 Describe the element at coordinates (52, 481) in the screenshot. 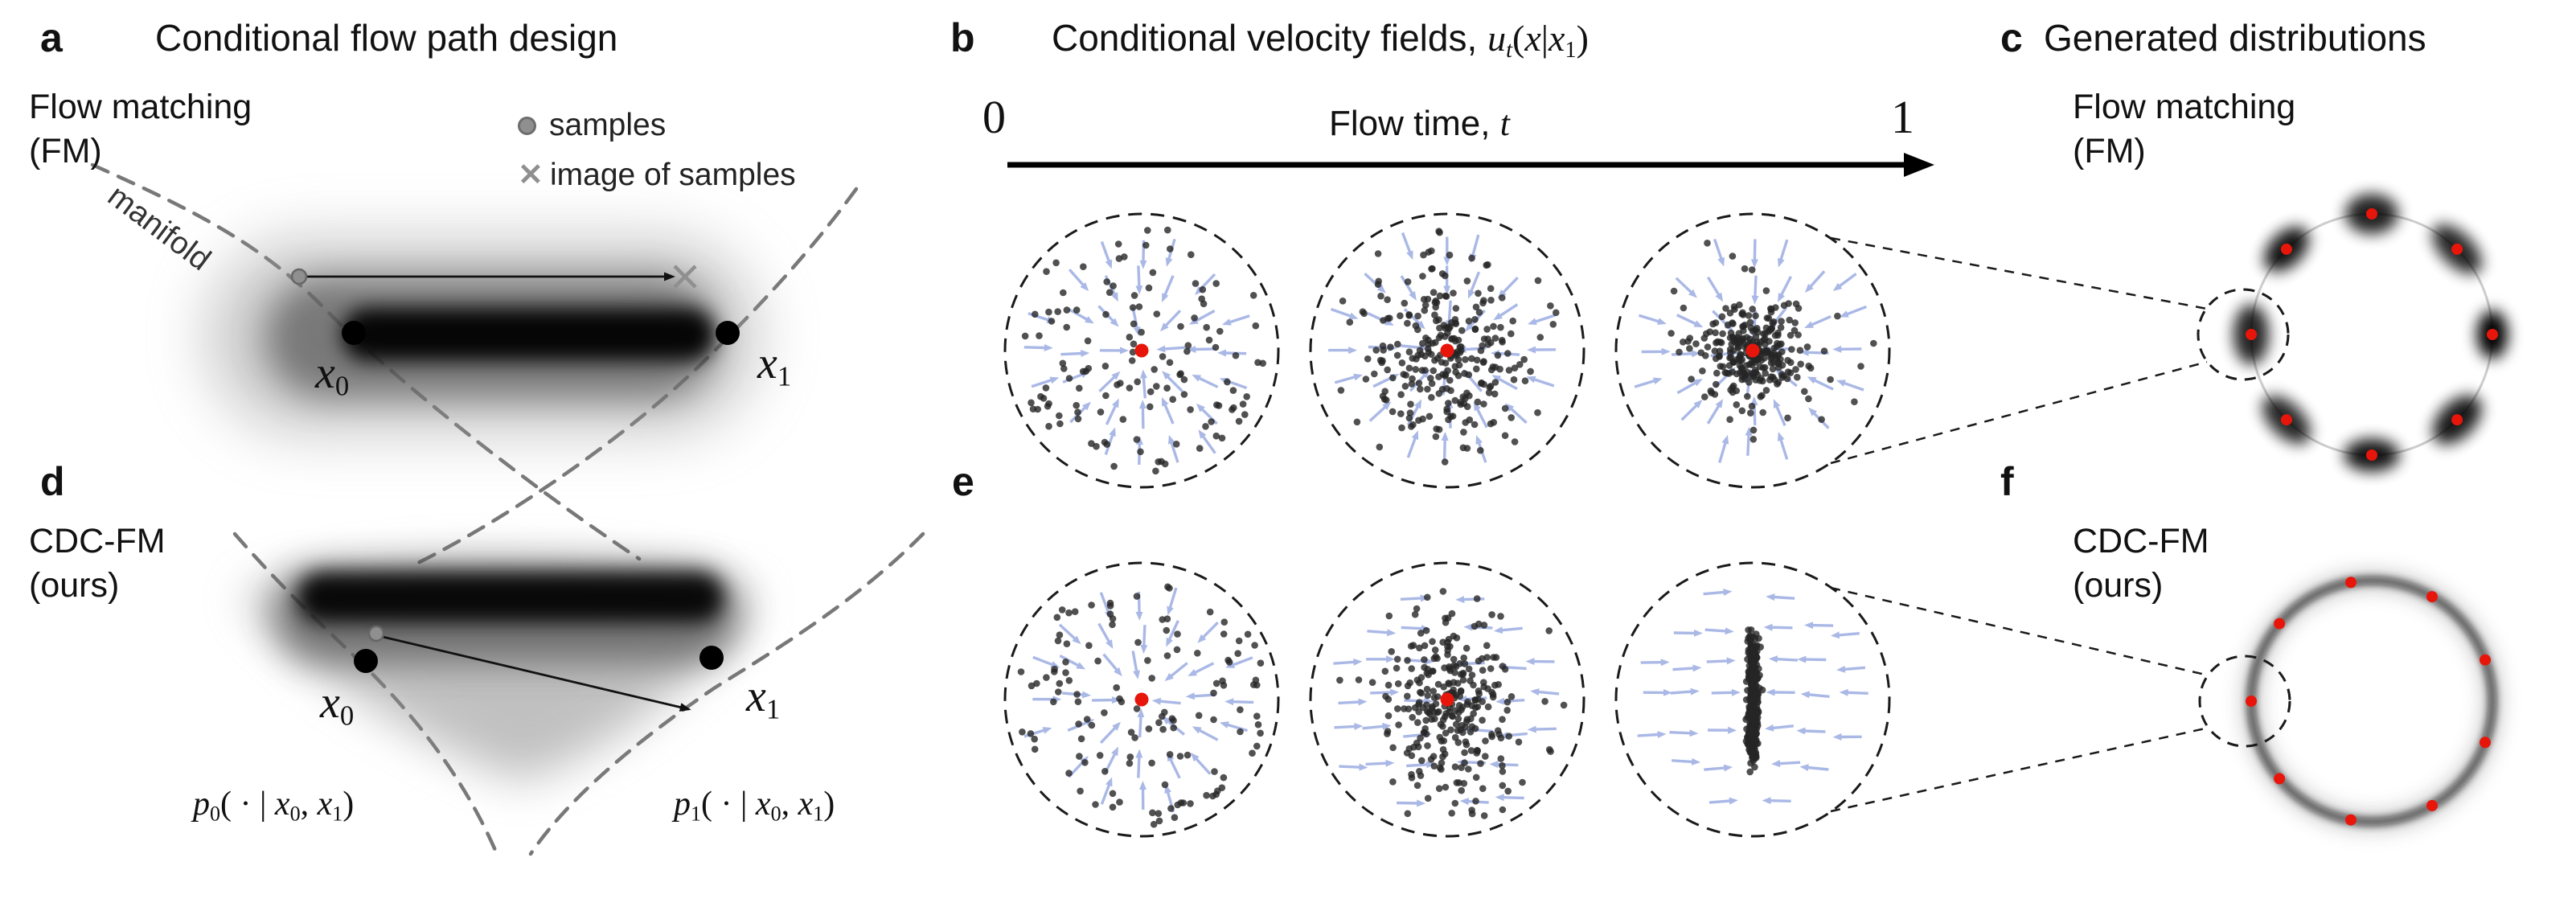

I see `panel-letter-d: d` at that location.